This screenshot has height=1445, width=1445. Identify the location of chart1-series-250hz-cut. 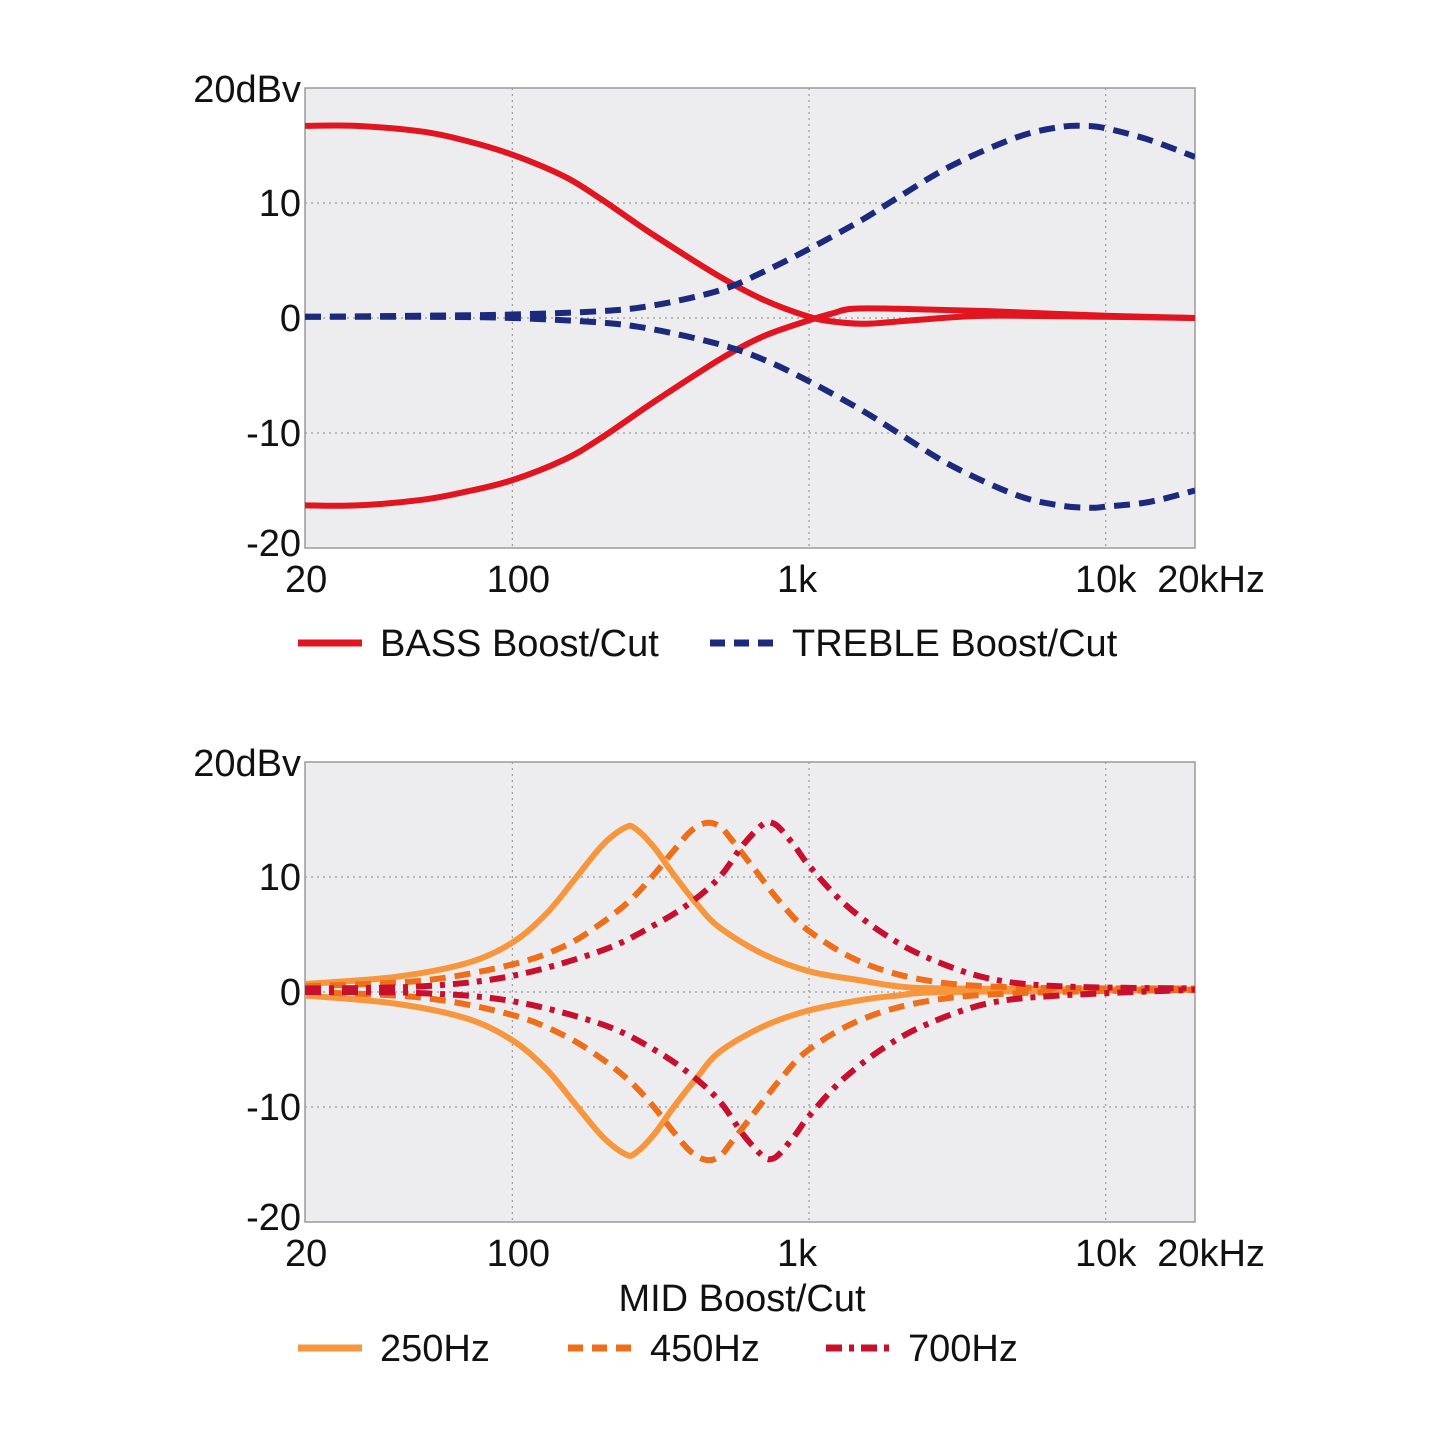
(750, 1072).